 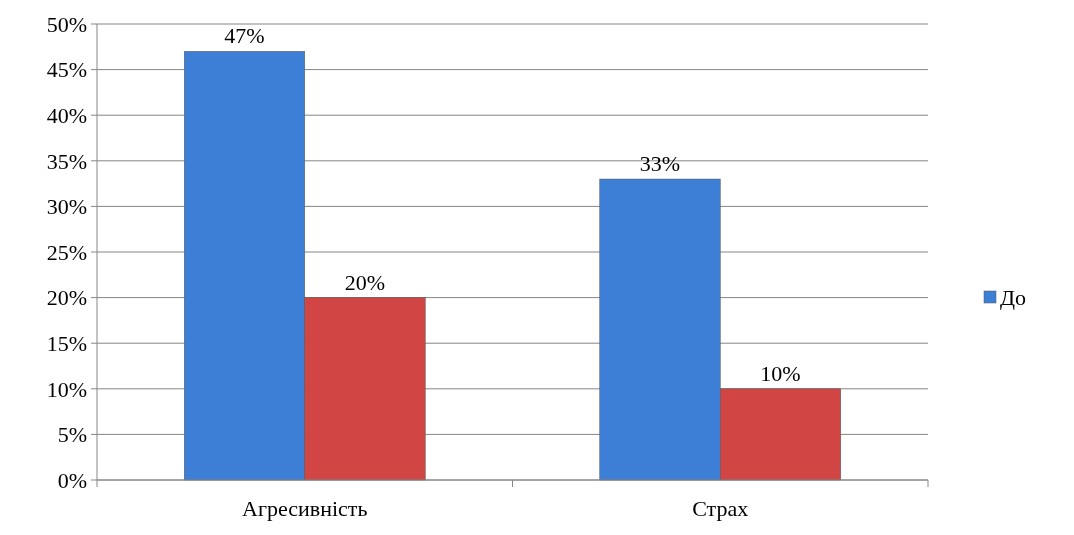 I want to click on x-tick-label: Агресивність, so click(x=305, y=508).